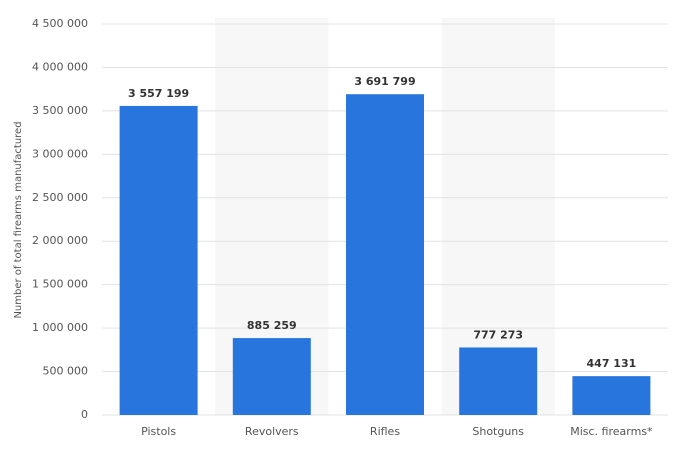 The image size is (680, 452). Describe the element at coordinates (60, 240) in the screenshot. I see `y-tick-label: 2 000 000` at that location.